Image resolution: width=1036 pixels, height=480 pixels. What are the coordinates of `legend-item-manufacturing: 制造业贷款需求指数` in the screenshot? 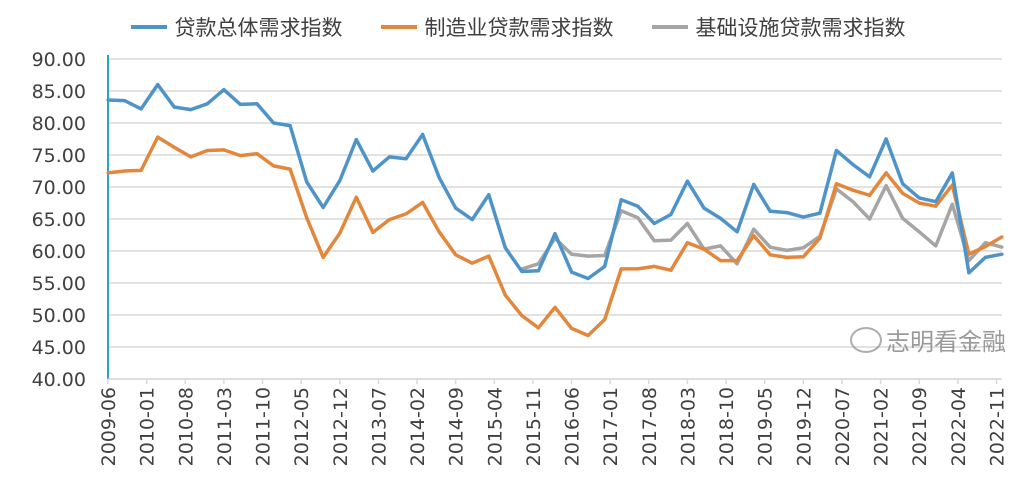 It's located at (497, 27).